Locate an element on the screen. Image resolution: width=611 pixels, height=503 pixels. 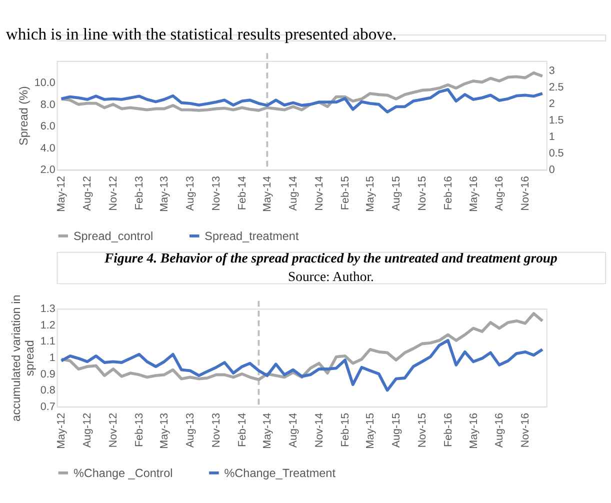
legend-label: Spread_control is located at coordinates (113, 236).